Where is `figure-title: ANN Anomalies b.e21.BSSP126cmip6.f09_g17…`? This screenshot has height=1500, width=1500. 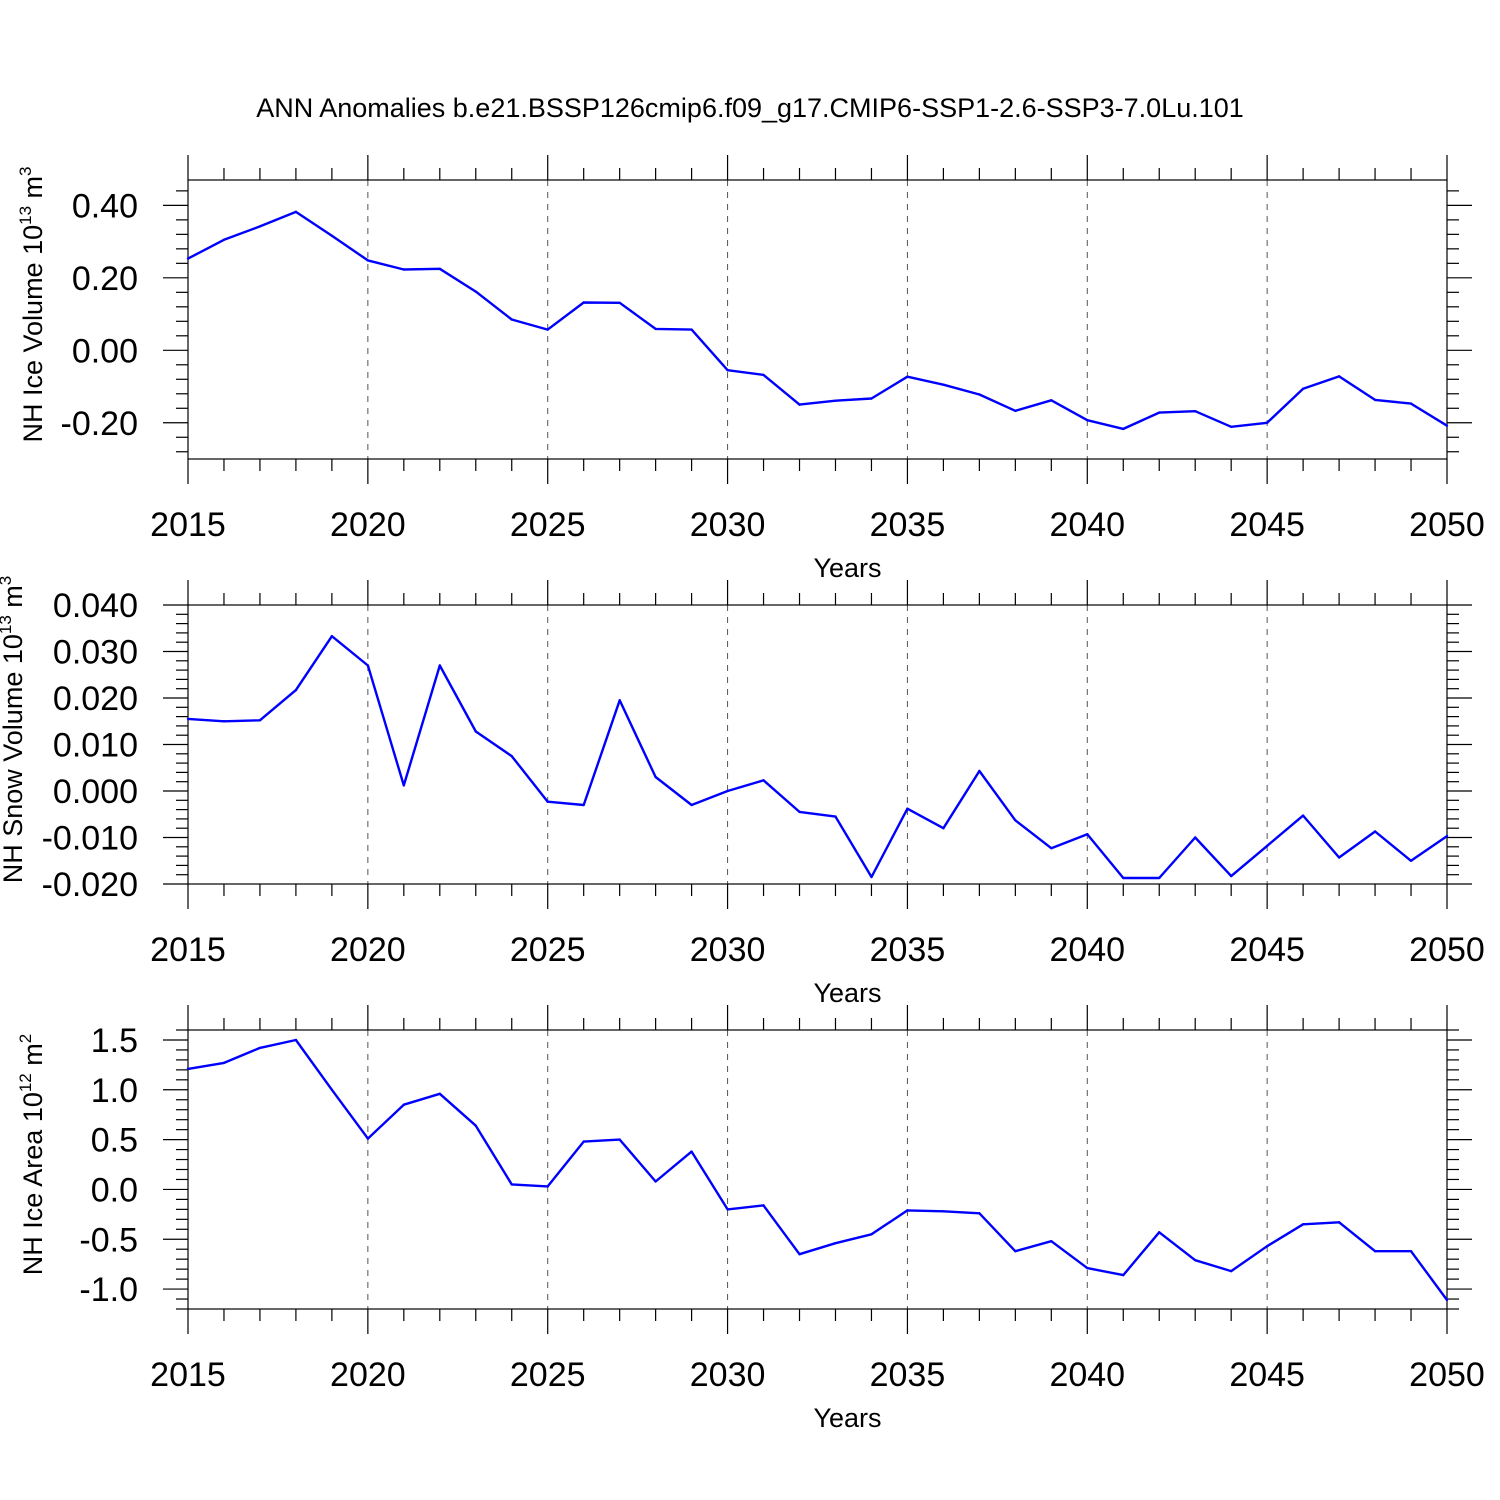
figure-title: ANN Anomalies b.e21.BSSP126cmip6.f09_g17… is located at coordinates (750, 108).